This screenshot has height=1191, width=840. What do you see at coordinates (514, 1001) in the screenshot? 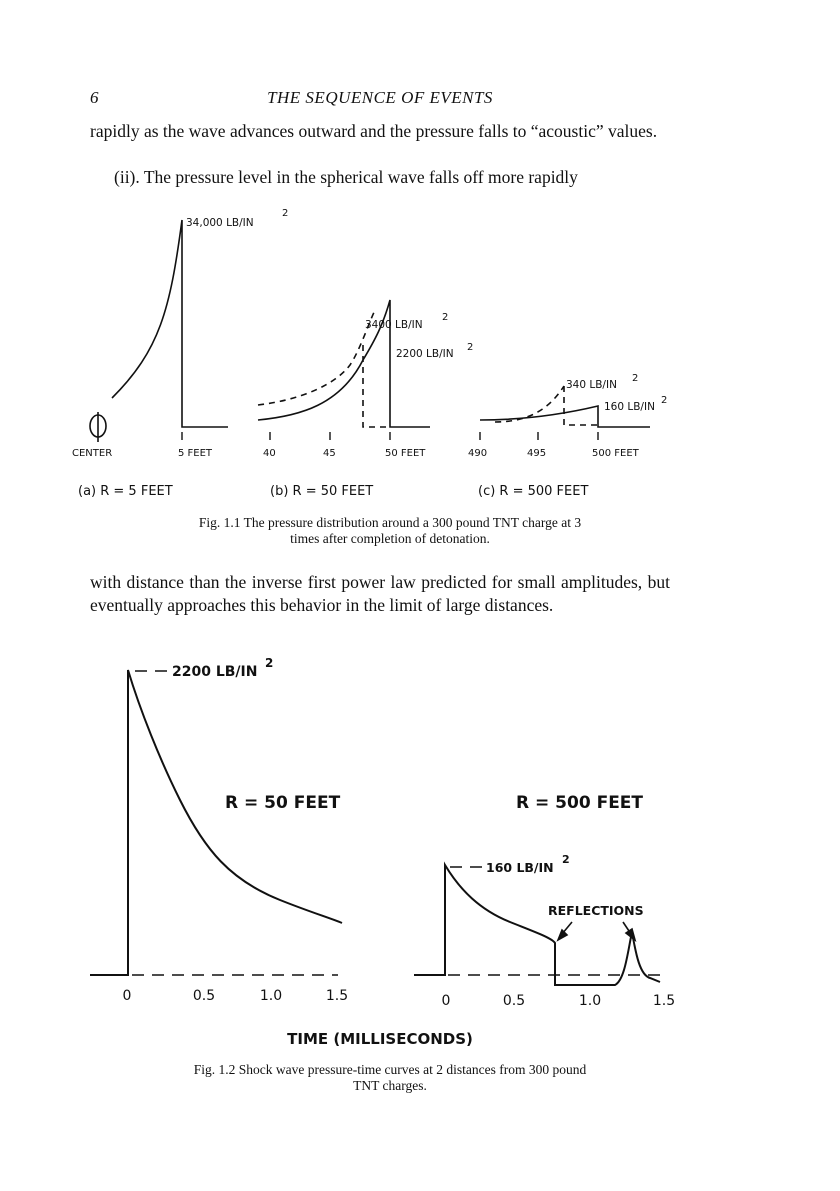
I see `xtick-right-0.5: 0.5` at bounding box center [514, 1001].